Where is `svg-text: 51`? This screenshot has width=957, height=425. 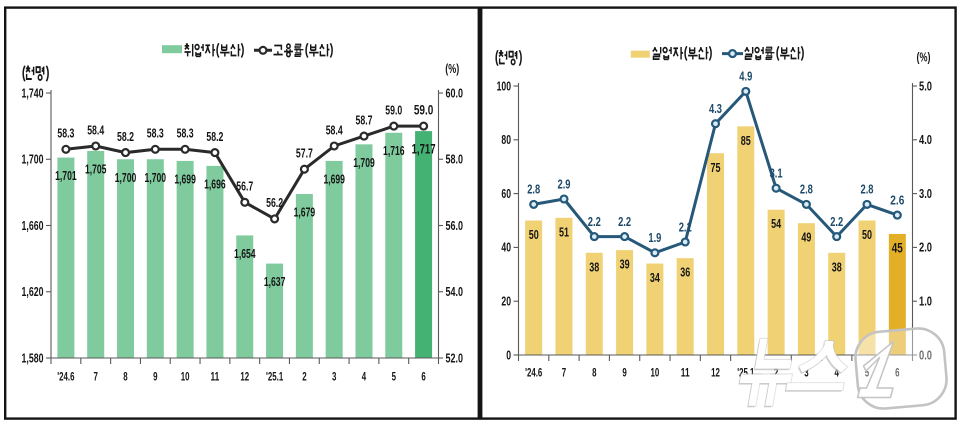
svg-text: 51 is located at coordinates (564, 232).